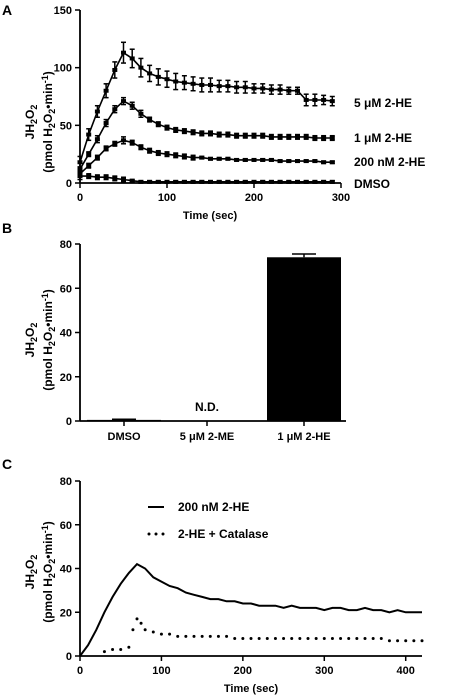 The width and height of the screenshot is (454, 698). What do you see at coordinates (250, 609) in the screenshot?
I see `panel-c-series-line` at bounding box center [250, 609].